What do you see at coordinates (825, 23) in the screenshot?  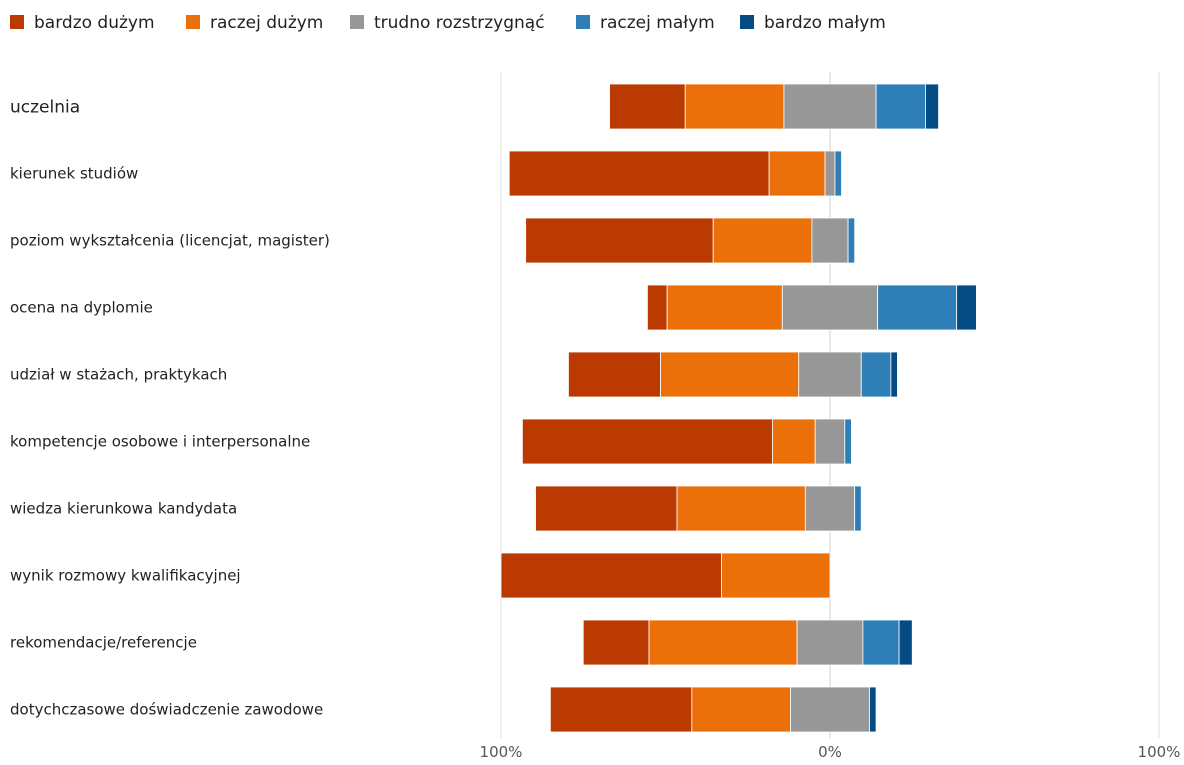 I see `legend-label: bardzo małym` at bounding box center [825, 23].